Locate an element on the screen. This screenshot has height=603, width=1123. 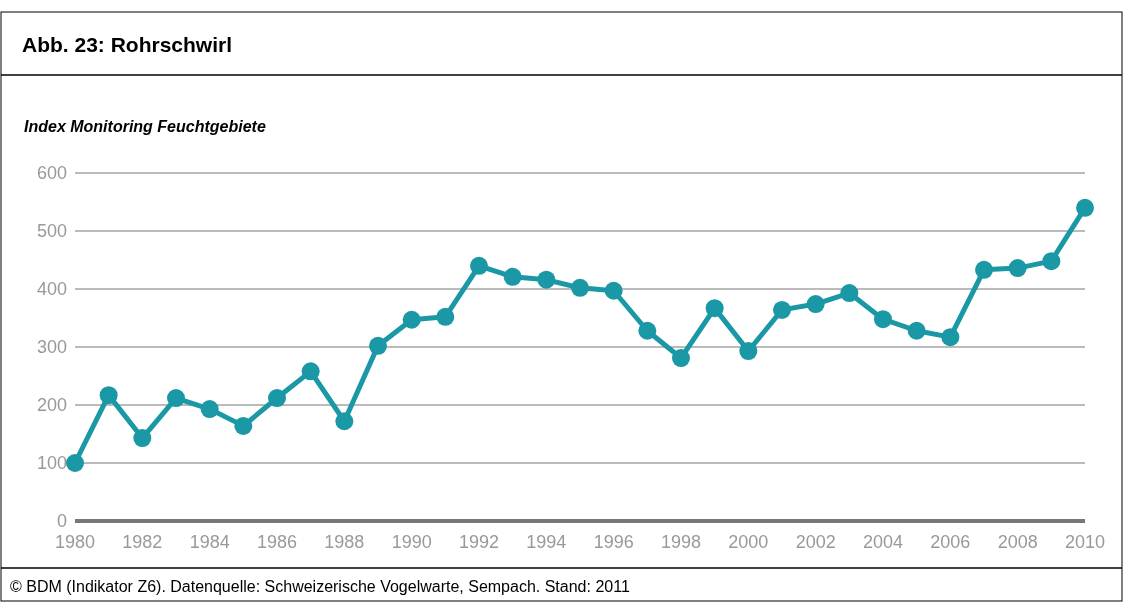
y-tick-label: 600 is located at coordinates (51, 173).